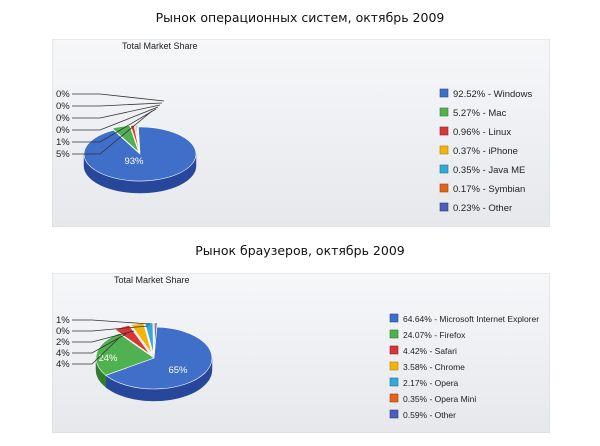 The image size is (600, 446). I want to click on legend-label-java-me: 0.35% - Java ME, so click(489, 170).